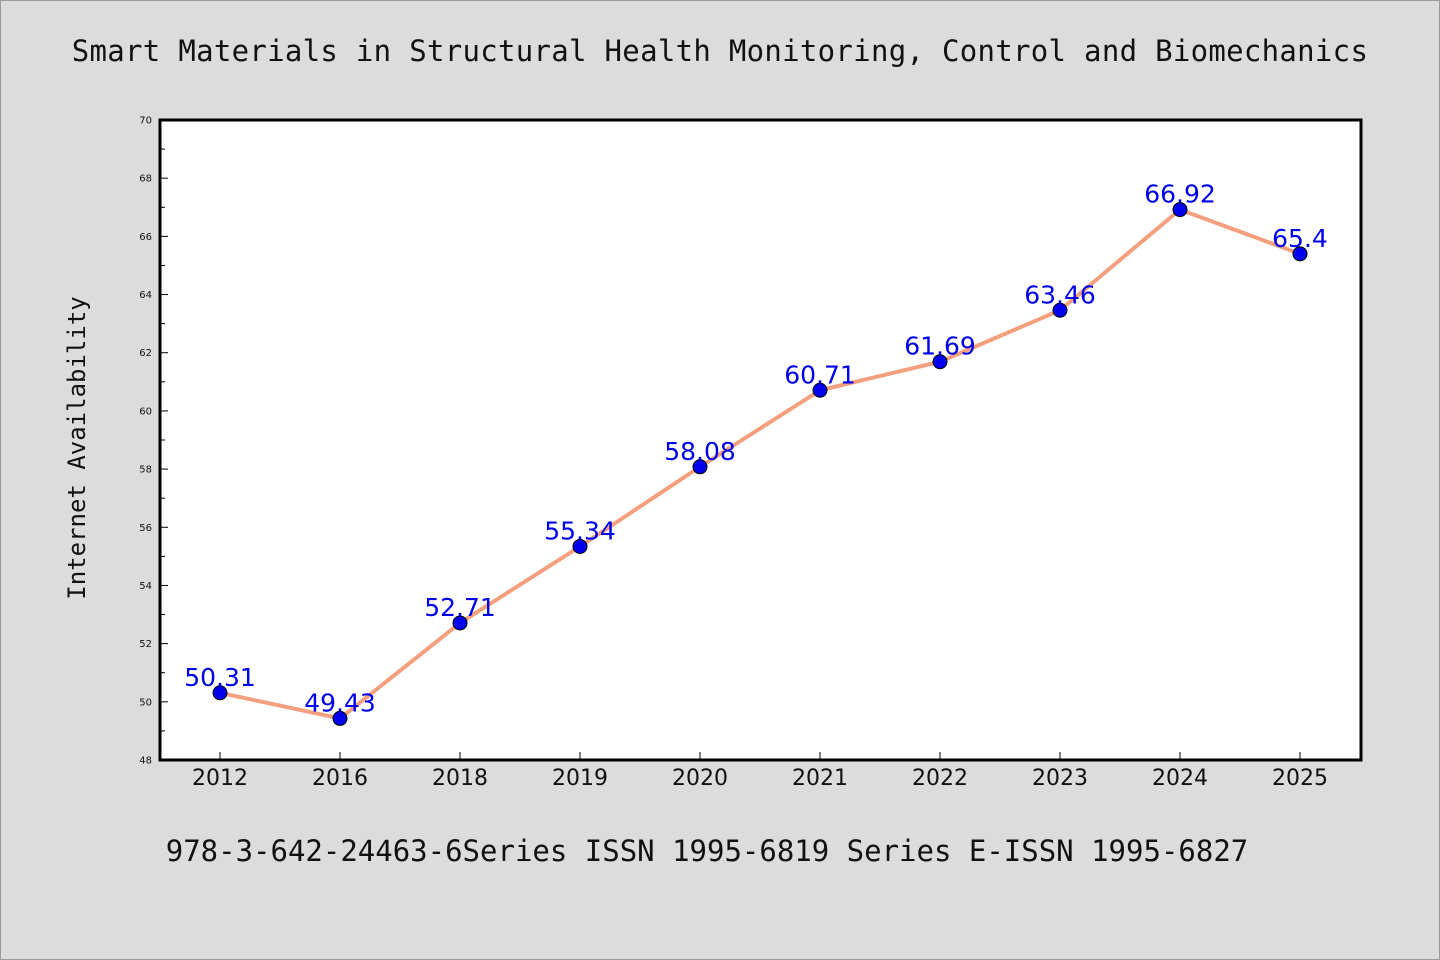 This screenshot has width=1440, height=960. What do you see at coordinates (1060, 294) in the screenshot?
I see `data-label: 63.46` at bounding box center [1060, 294].